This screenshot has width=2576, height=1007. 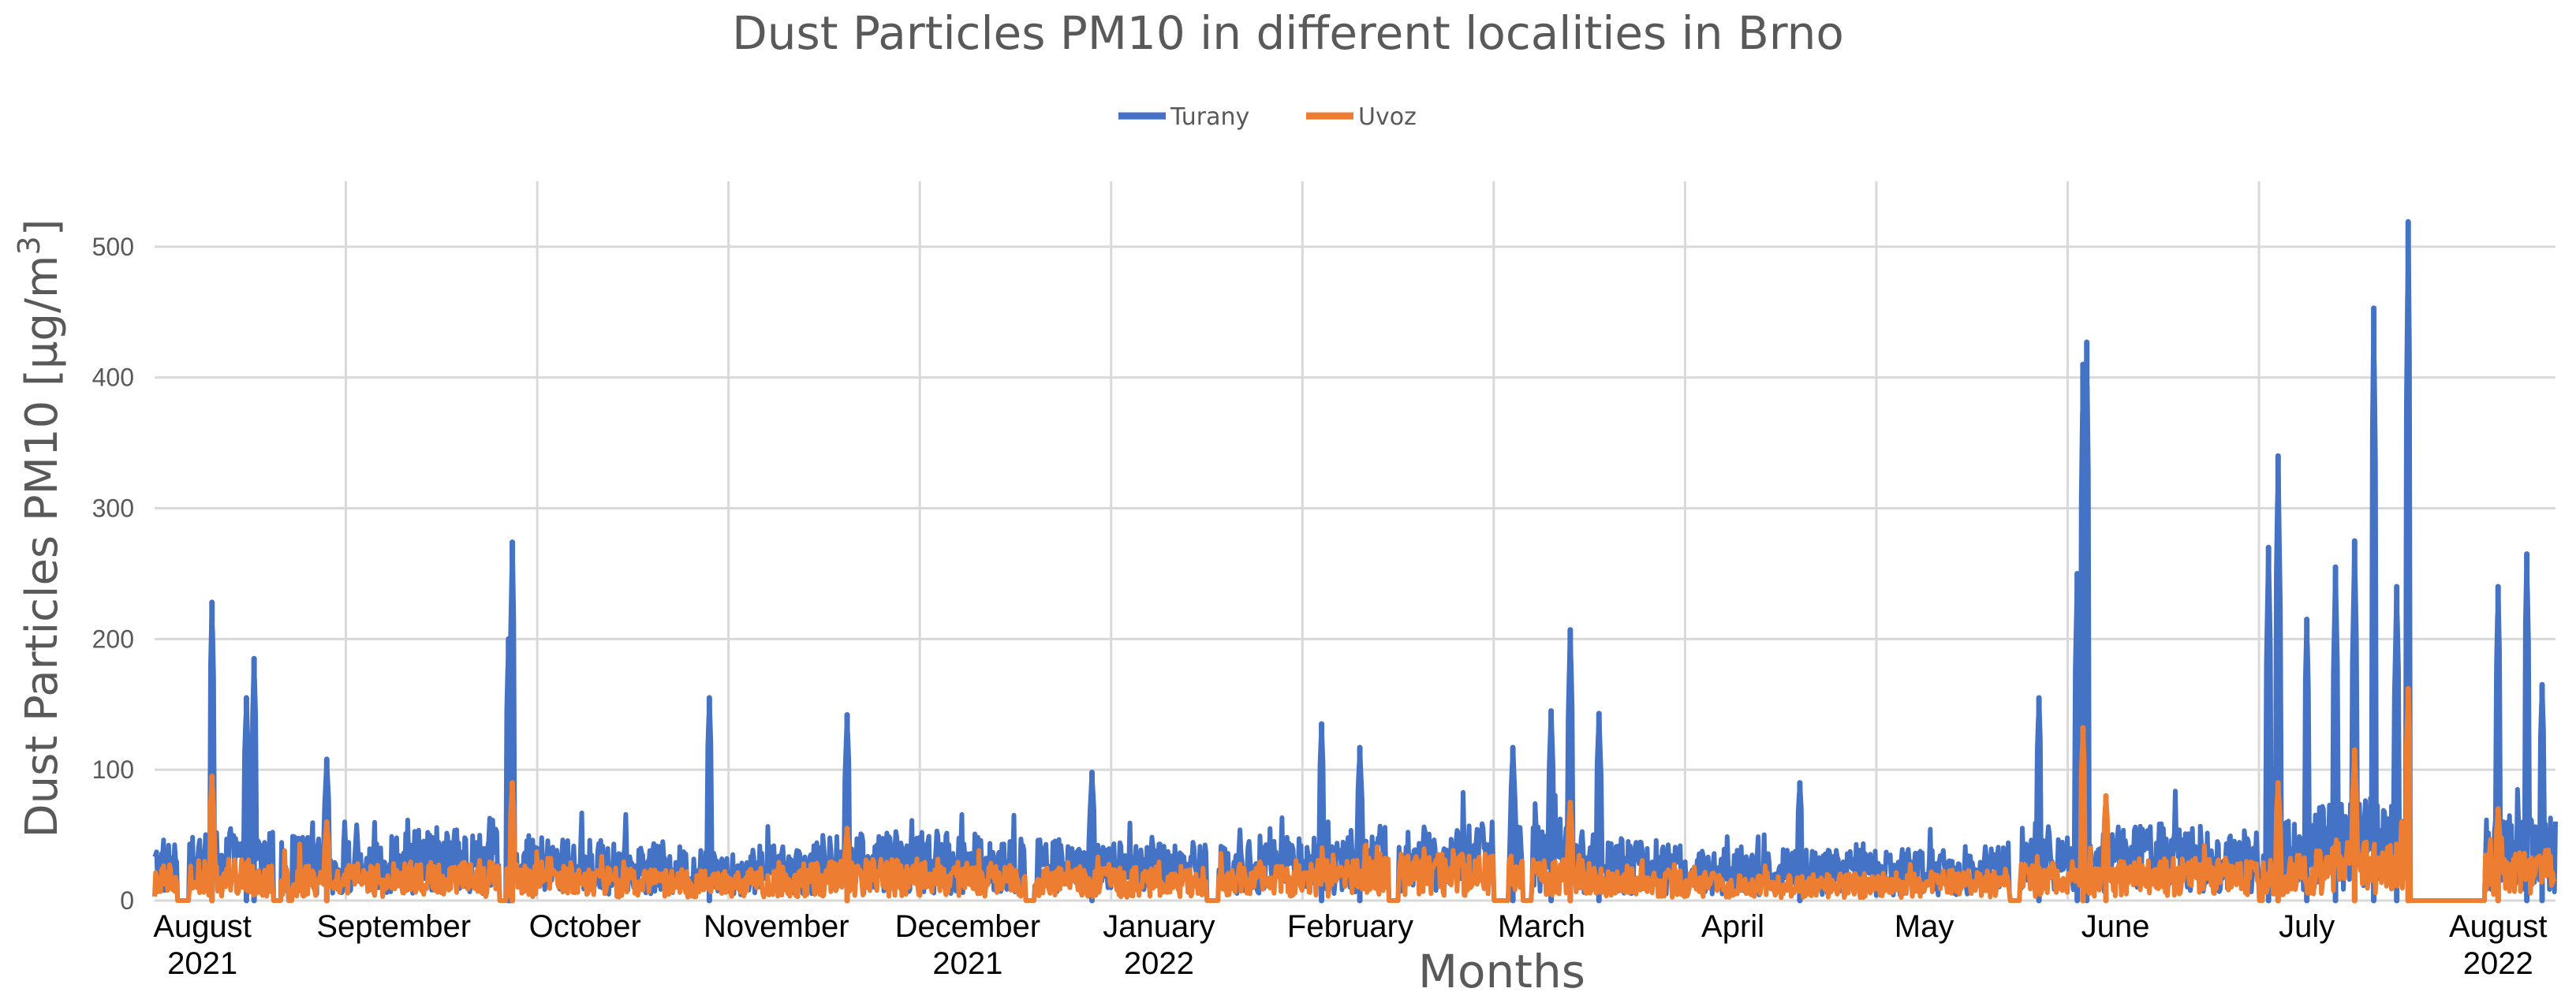 I want to click on x-tick-month: June, so click(x=2115, y=926).